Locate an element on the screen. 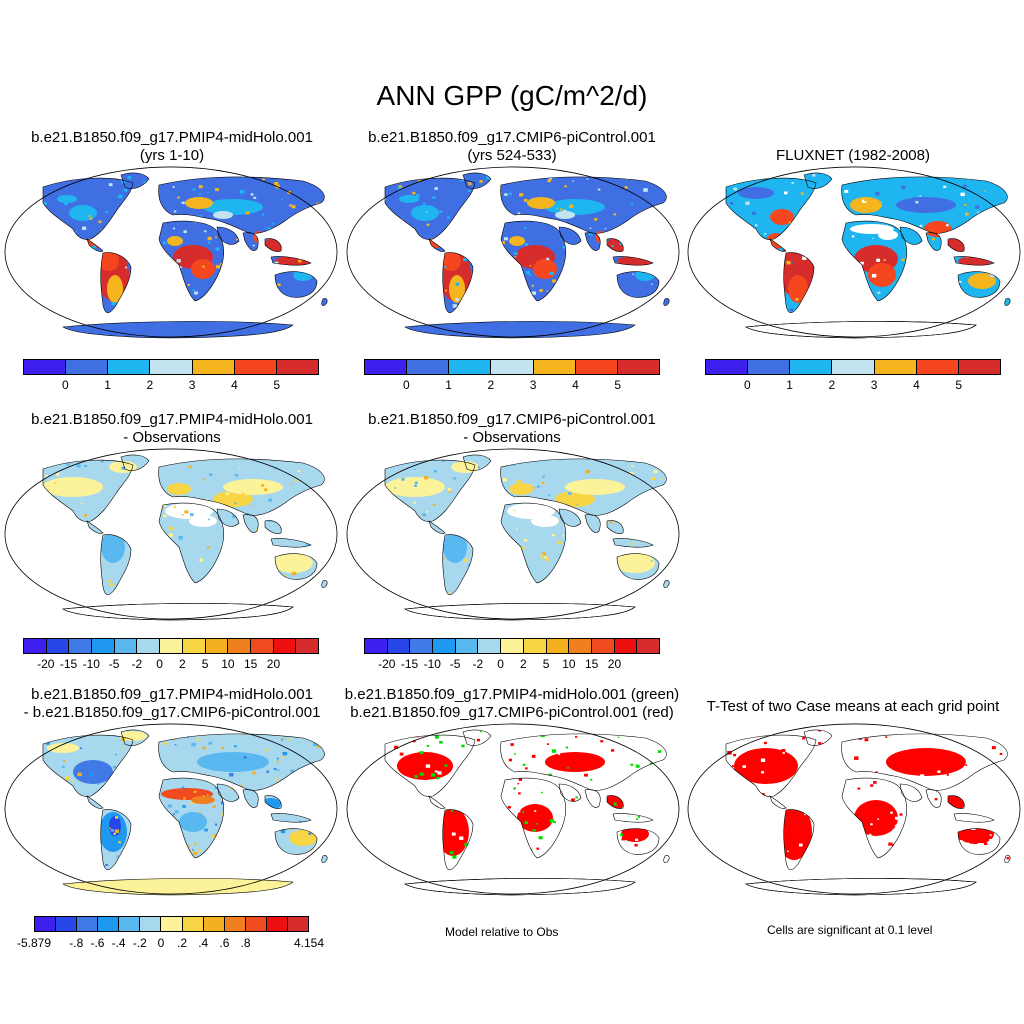 This screenshot has width=1024, height=1024. landmass-ant is located at coordinates (520, 612).